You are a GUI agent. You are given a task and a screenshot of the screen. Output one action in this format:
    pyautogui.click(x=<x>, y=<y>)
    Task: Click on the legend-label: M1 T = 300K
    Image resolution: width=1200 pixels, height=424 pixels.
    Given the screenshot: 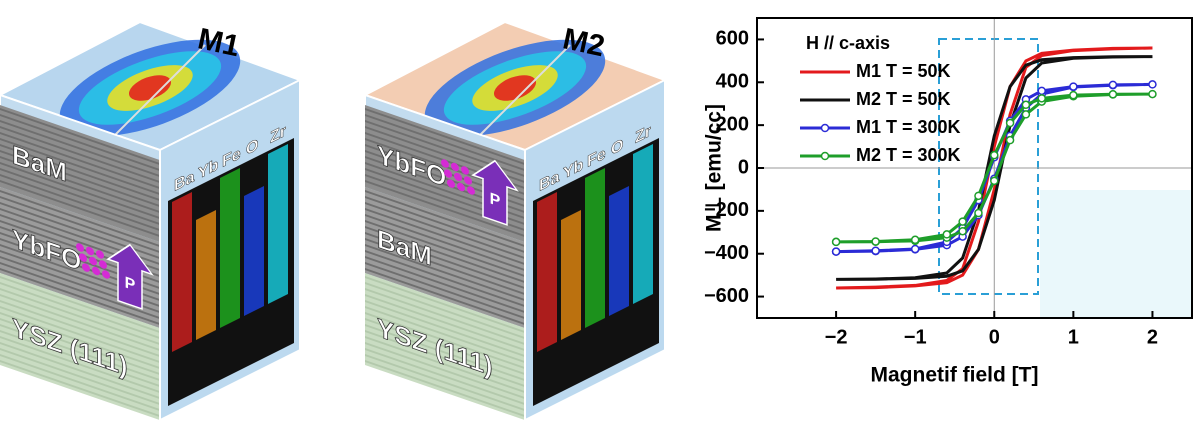 What is the action you would take?
    pyautogui.click(x=908, y=127)
    